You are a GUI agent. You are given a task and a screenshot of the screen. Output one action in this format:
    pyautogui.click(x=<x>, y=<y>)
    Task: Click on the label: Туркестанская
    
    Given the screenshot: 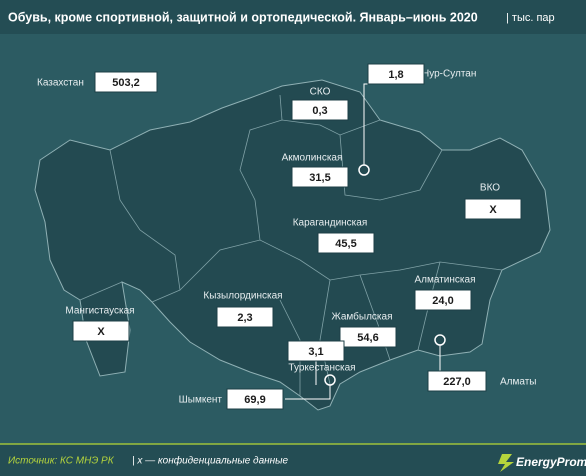 What is the action you would take?
    pyautogui.click(x=321, y=368)
    